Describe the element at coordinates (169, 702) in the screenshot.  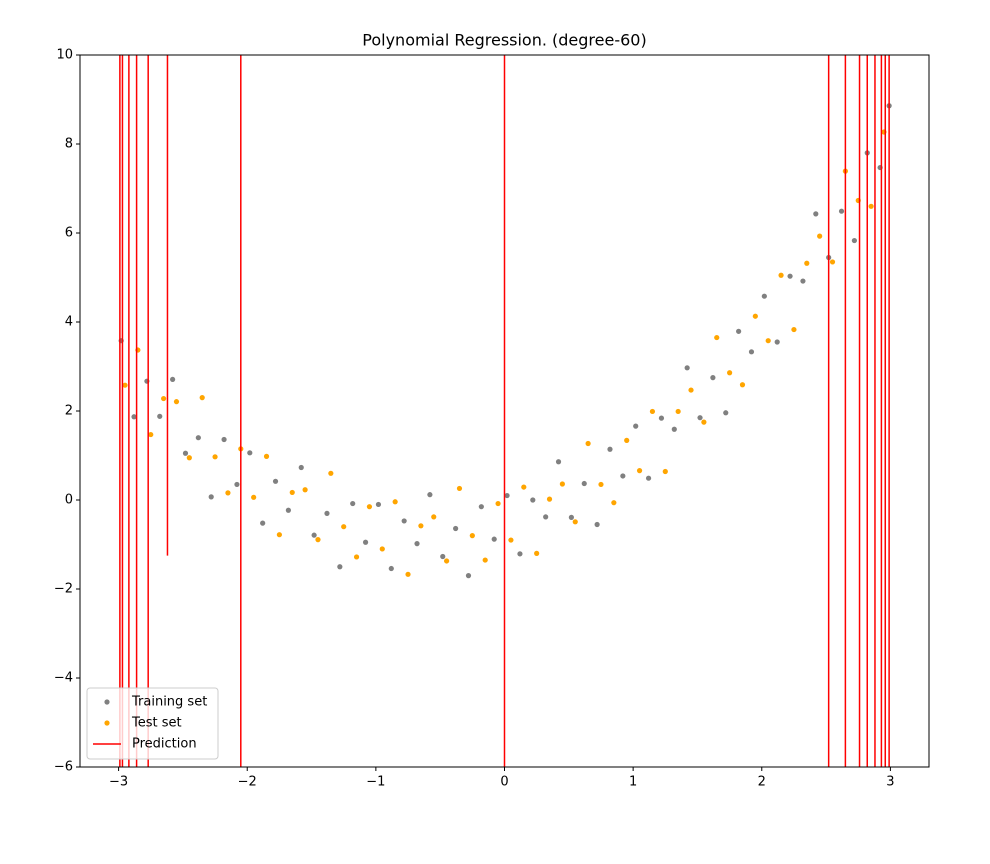
I see `legend-label: Training set` at that location.